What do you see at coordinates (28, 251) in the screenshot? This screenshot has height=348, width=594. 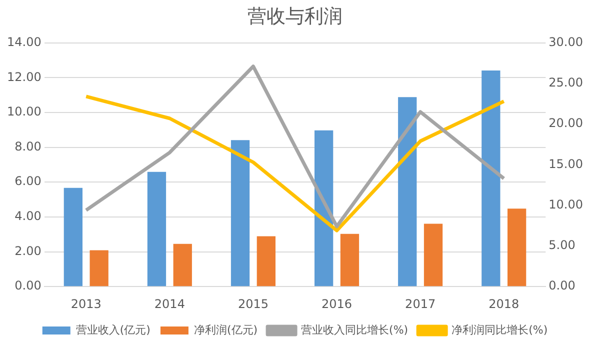 I see `y-tick-label: 2.00` at bounding box center [28, 251].